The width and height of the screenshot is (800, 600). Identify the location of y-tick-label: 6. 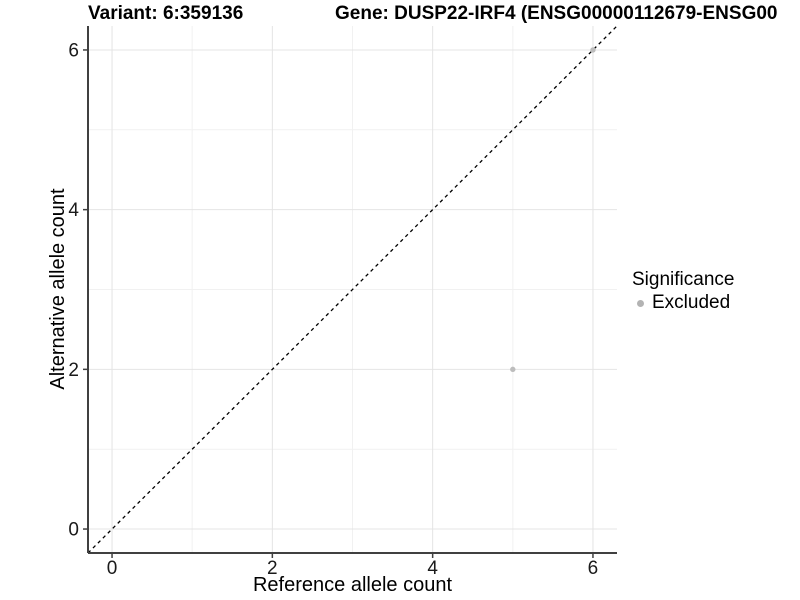
(73, 50).